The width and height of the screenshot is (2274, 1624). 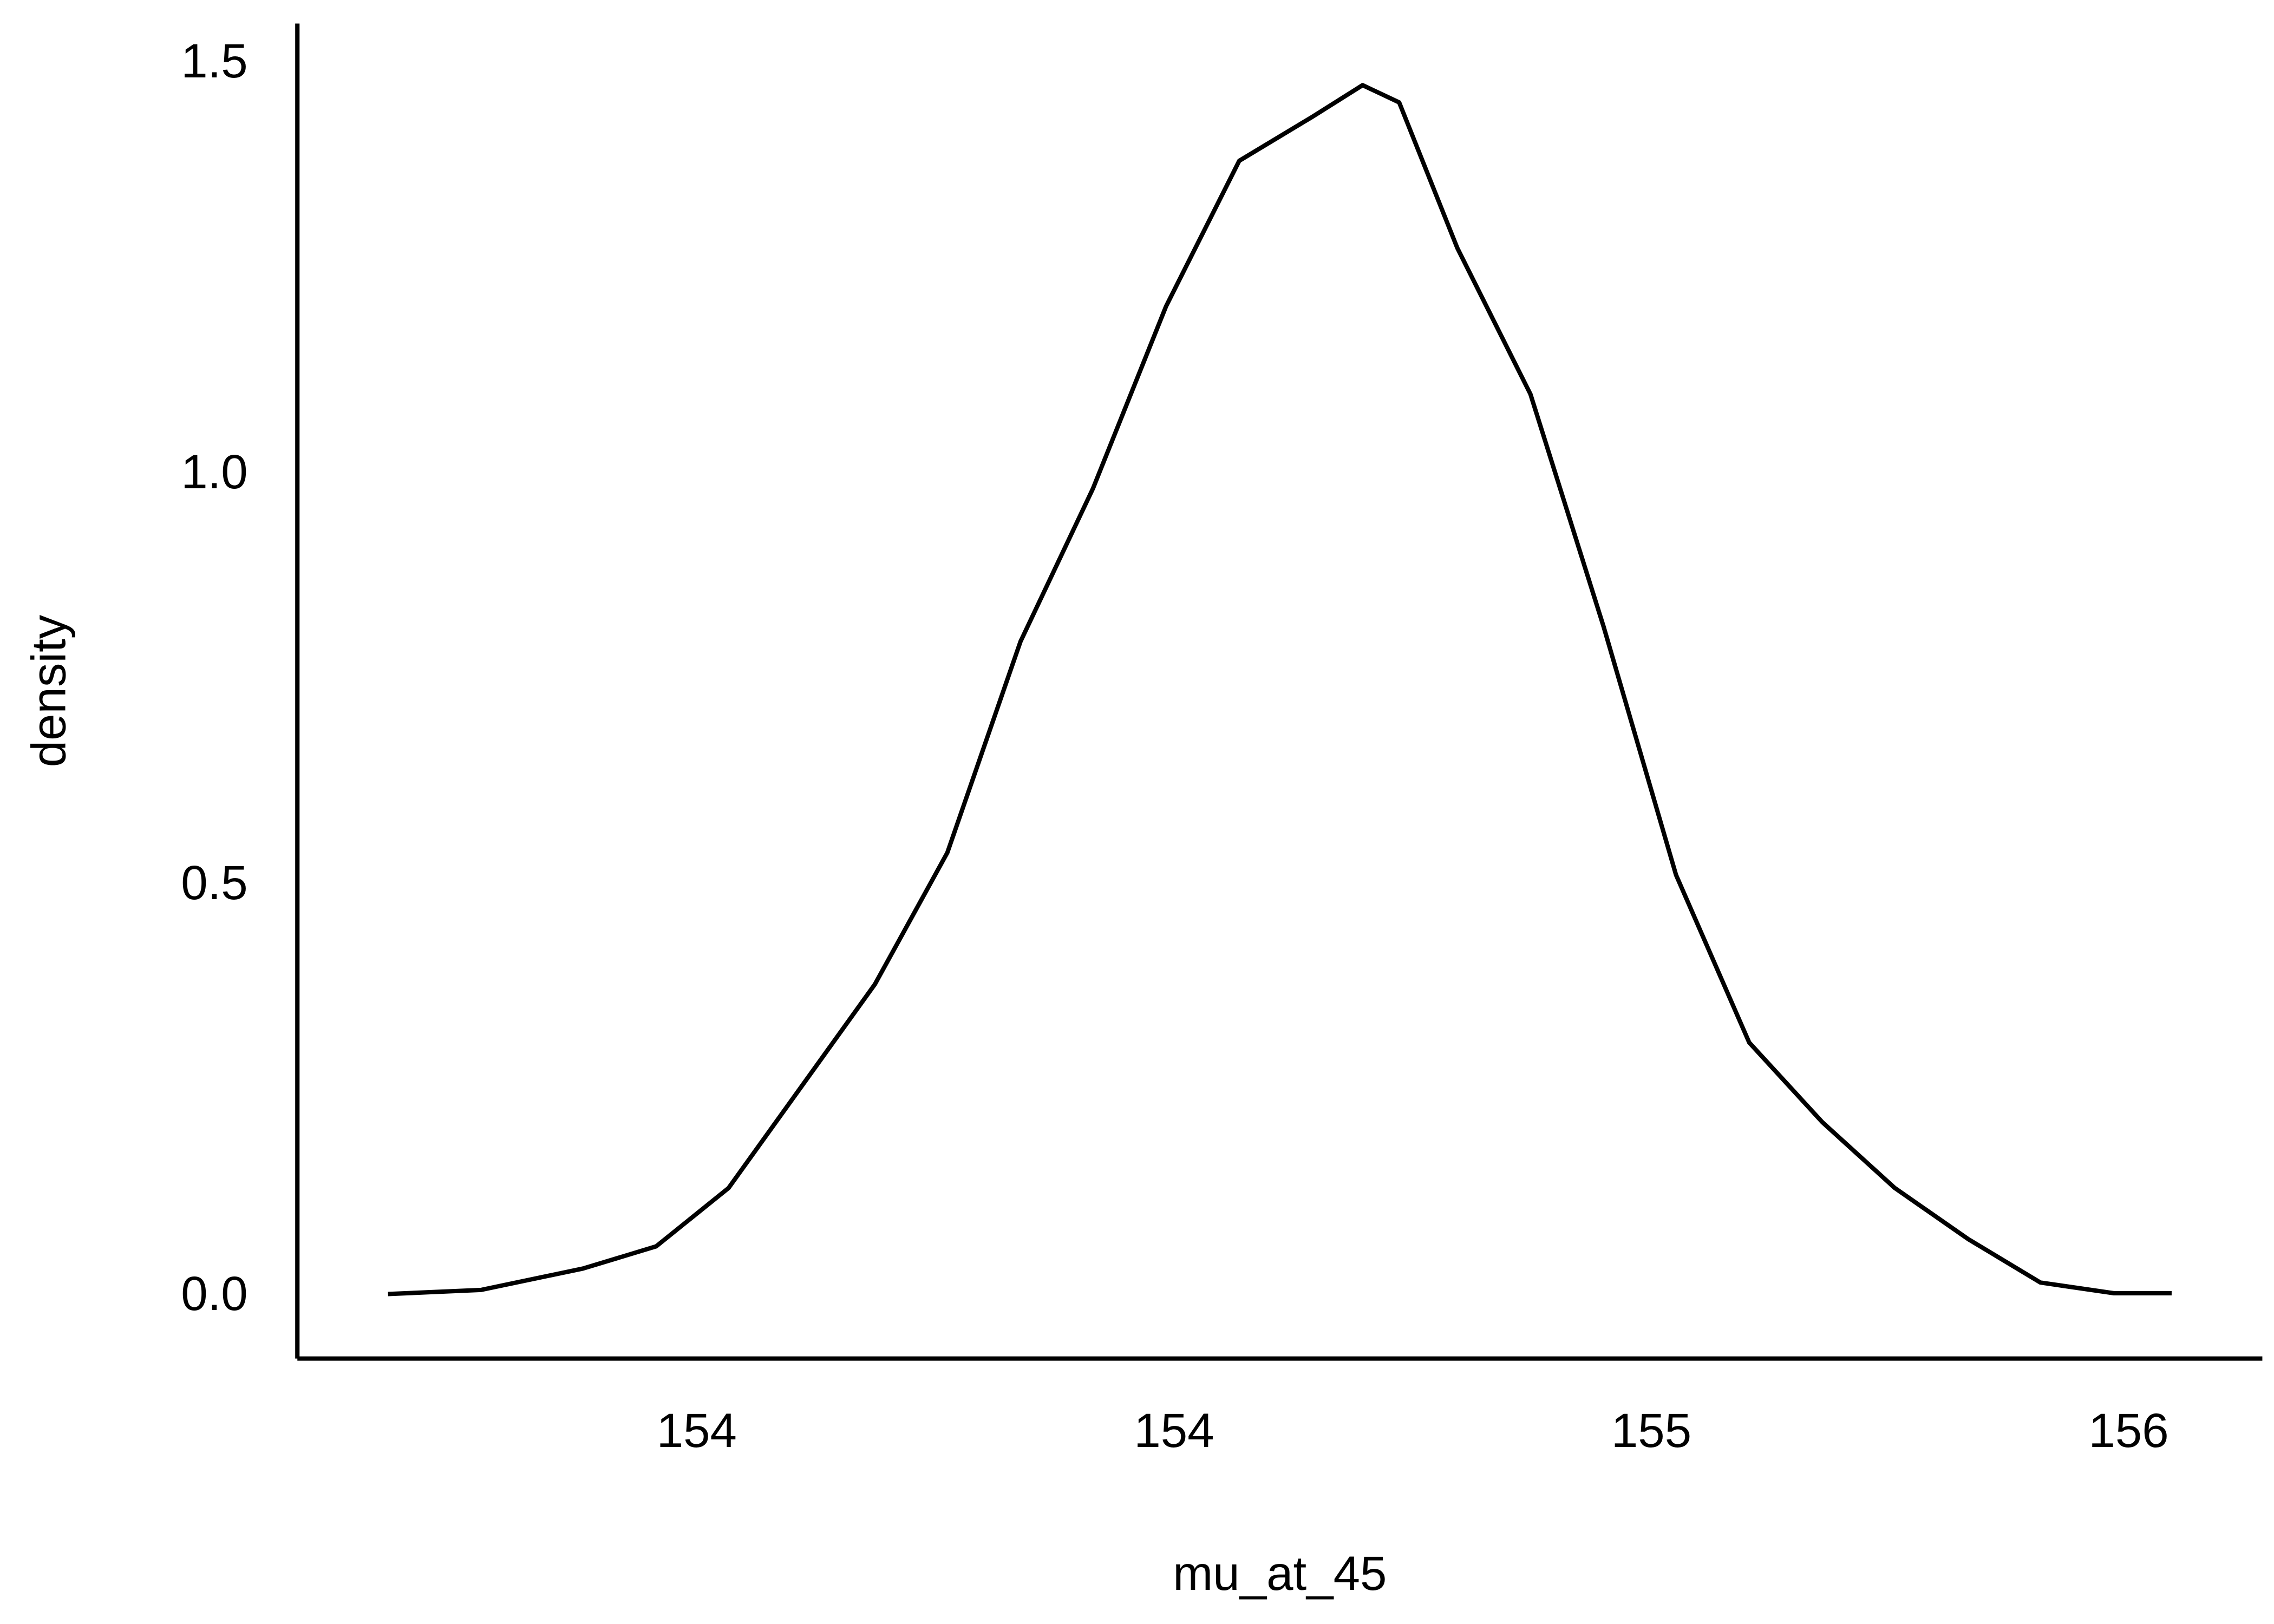 What do you see at coordinates (214, 61) in the screenshot?
I see `y-tick-label: 1.5` at bounding box center [214, 61].